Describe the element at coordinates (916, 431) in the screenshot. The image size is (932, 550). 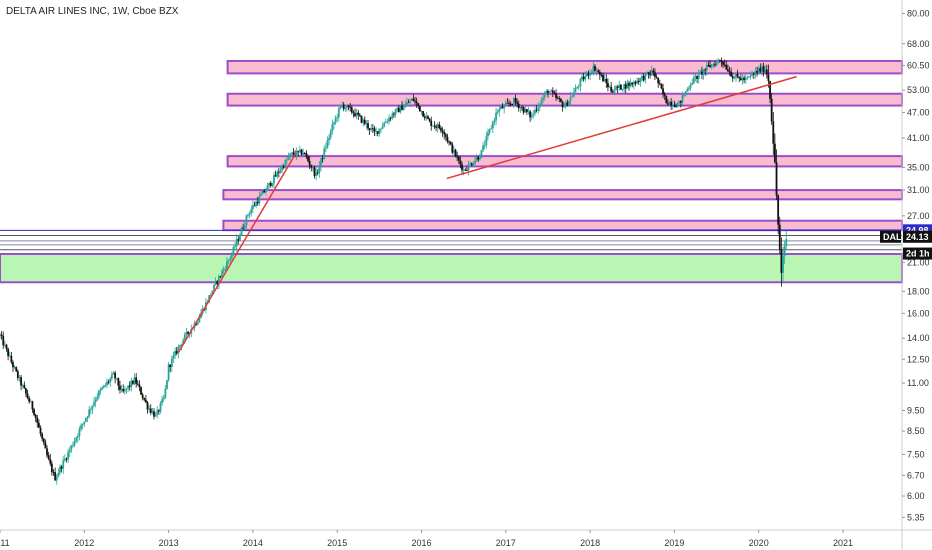
I see `y-tick-label-16: 8.50` at that location.